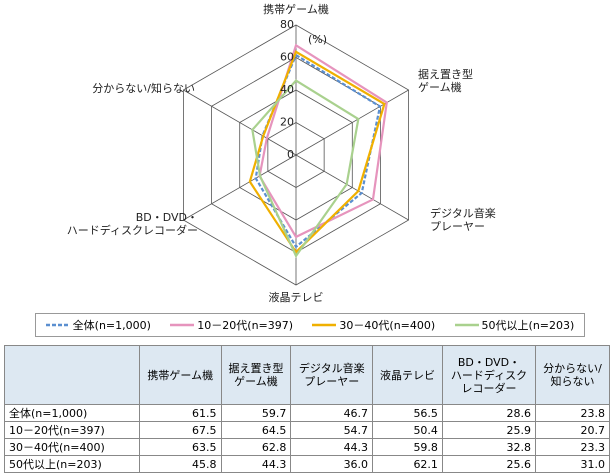 This screenshot has height=476, width=614. What do you see at coordinates (489, 375) in the screenshot?
I see `column-header: BD・DVD・ ハードディスク レコーダー` at bounding box center [489, 375].